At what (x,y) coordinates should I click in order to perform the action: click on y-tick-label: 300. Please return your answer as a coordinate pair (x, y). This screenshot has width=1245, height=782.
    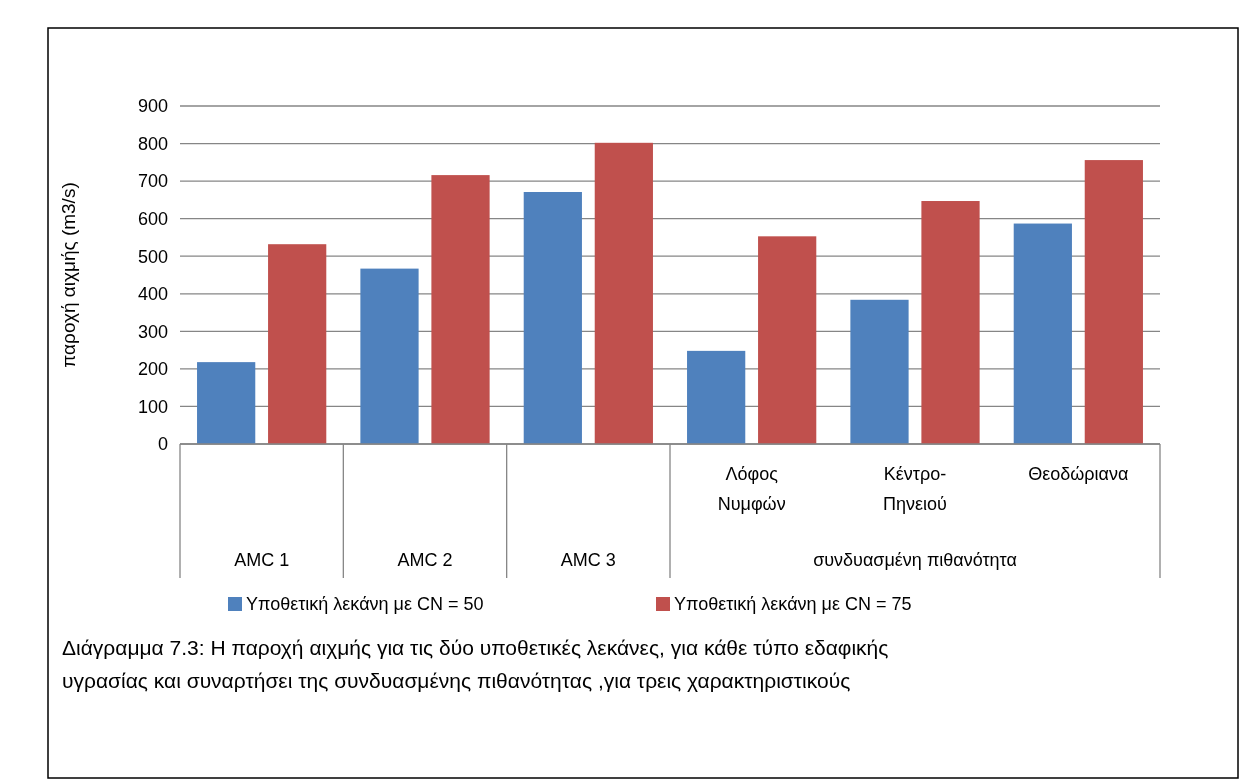
    Looking at the image, I should click on (152, 331).